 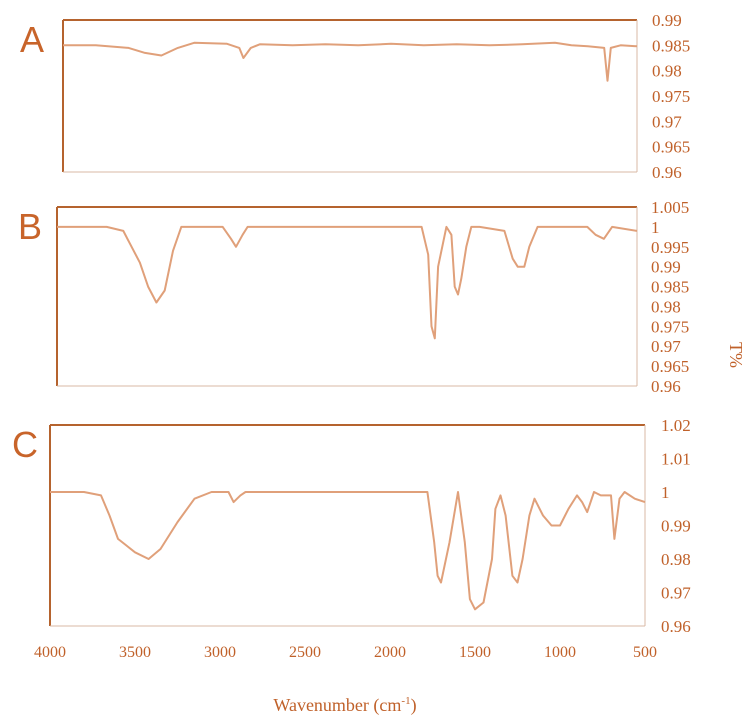 I want to click on panel-a-ytick-label: 0.99, so click(x=667, y=20).